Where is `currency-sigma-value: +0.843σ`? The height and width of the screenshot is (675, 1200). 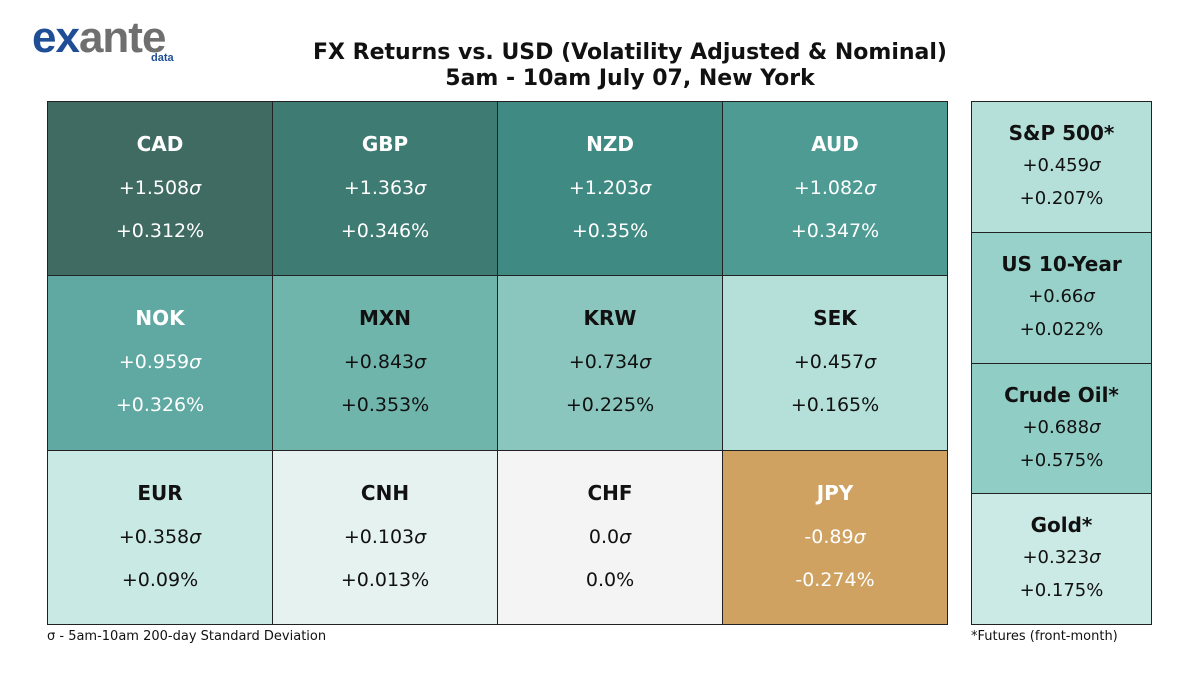 currency-sigma-value: +0.843σ is located at coordinates (385, 362).